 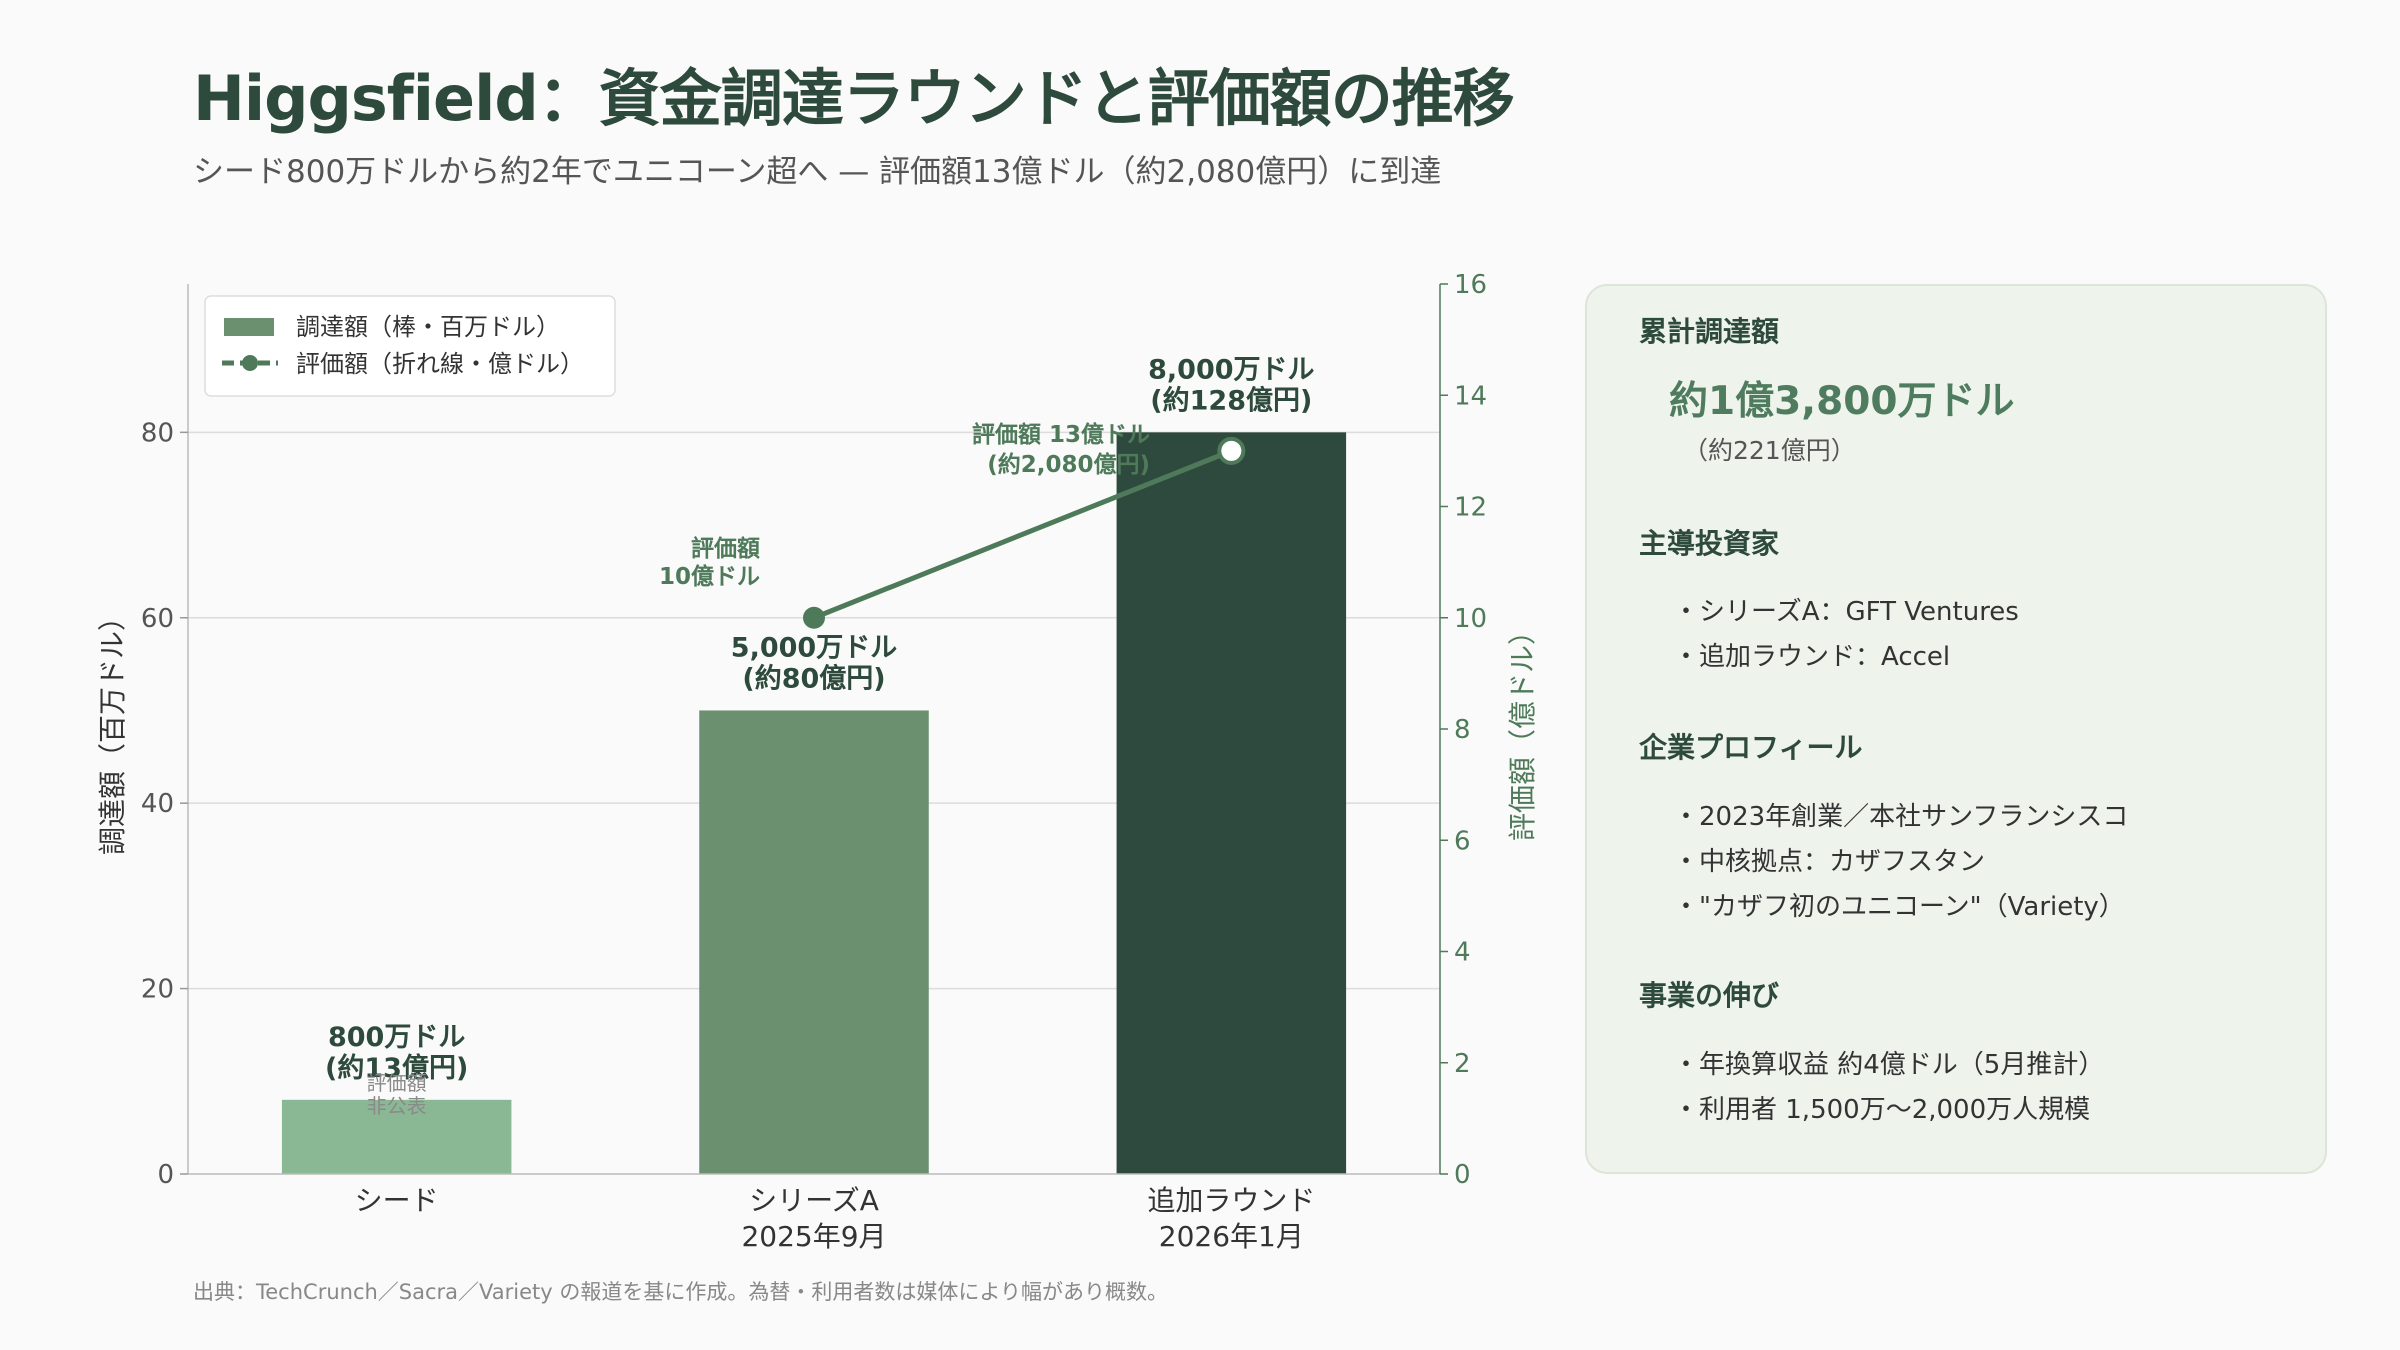 I want to click on investors-title: 主導投資家, so click(x=1709, y=543).